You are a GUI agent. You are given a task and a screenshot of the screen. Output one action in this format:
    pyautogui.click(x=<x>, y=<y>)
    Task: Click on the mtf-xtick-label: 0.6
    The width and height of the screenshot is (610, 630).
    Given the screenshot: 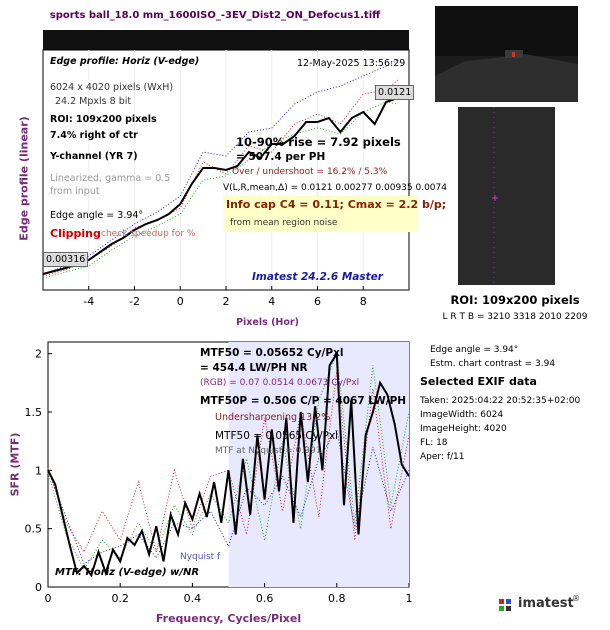 What is the action you would take?
    pyautogui.click(x=265, y=598)
    